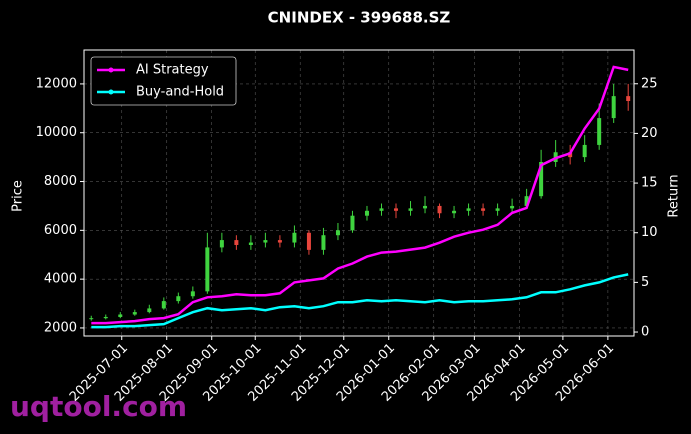 This screenshot has width=691, height=434. Describe the element at coordinates (60, 327) in the screenshot. I see `y-tick-label: 2000` at that location.